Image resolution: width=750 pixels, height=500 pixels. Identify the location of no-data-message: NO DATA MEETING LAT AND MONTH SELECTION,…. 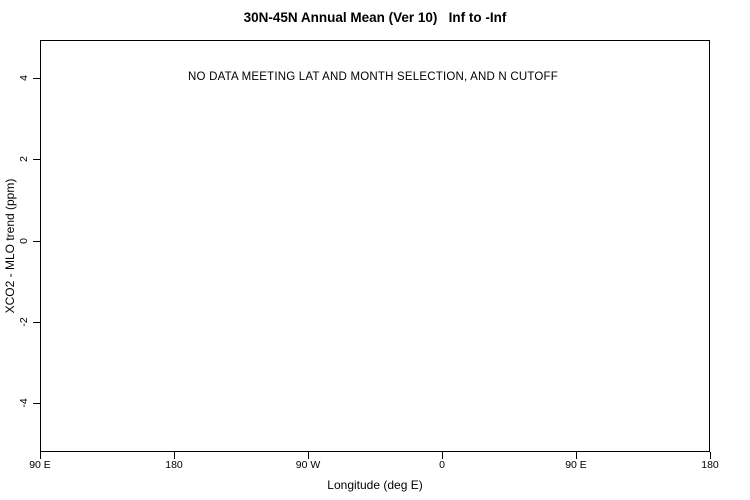
(373, 77).